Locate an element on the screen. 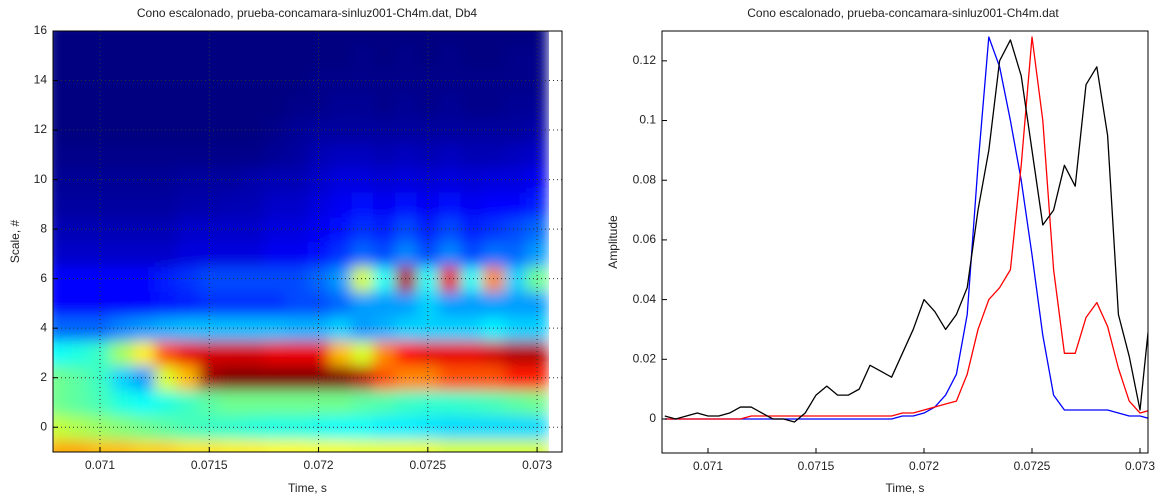 The image size is (1159, 501). y-tick-label: 0 is located at coordinates (652, 418).